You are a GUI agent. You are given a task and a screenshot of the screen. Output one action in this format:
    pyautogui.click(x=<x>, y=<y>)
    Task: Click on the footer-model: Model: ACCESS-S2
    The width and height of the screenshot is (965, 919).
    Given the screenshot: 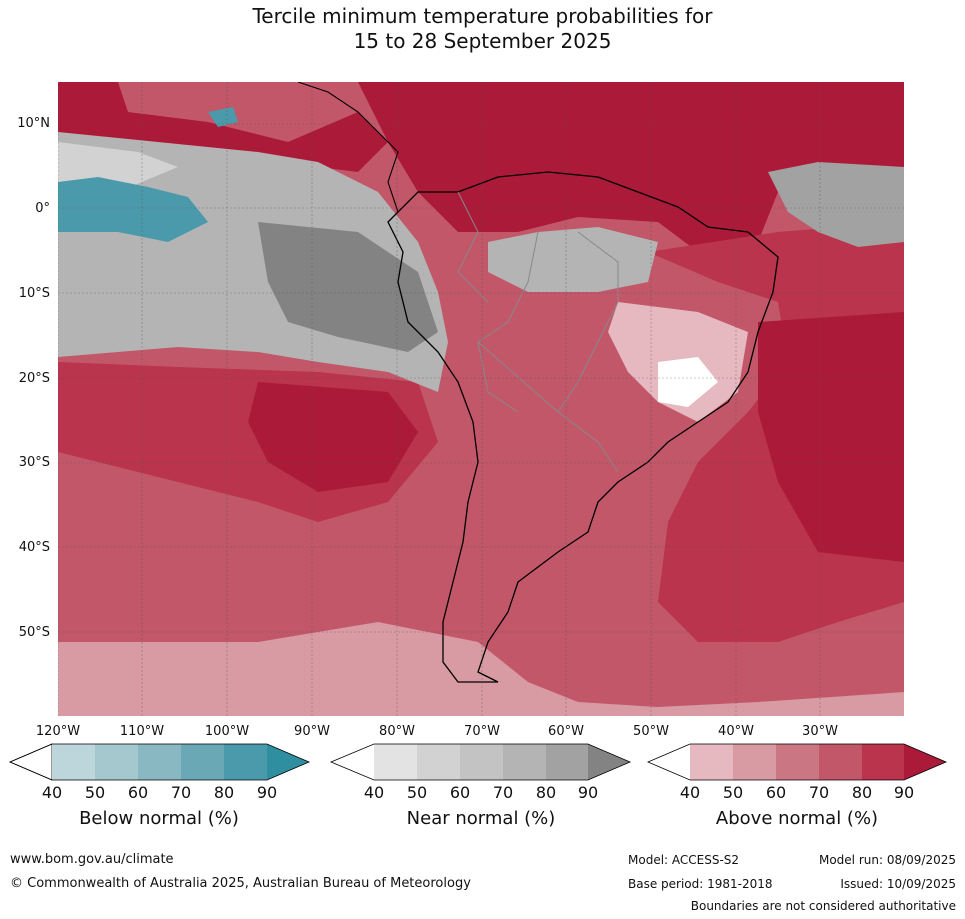 What is the action you would take?
    pyautogui.click(x=684, y=860)
    